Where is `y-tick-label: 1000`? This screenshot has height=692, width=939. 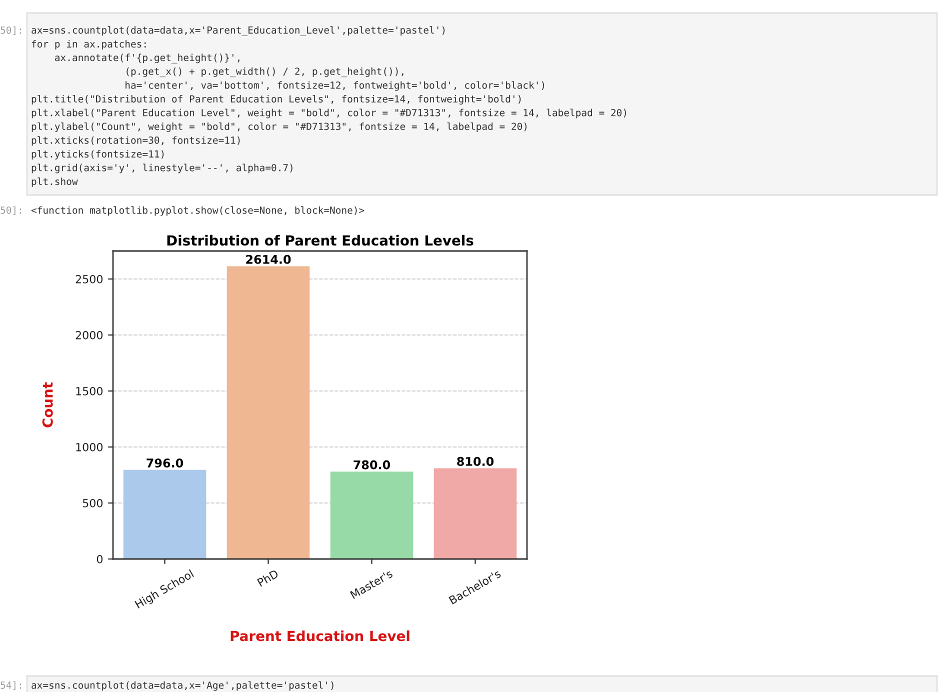
y-tick-label: 1000 is located at coordinates (89, 447).